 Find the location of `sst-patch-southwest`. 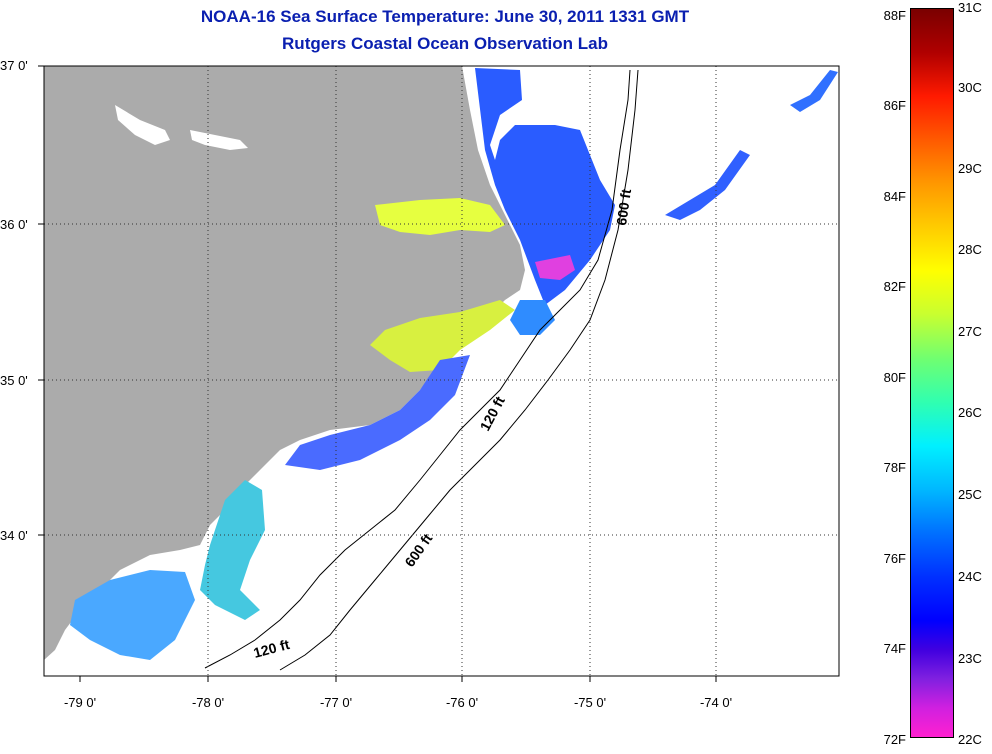

sst-patch-southwest is located at coordinates (132, 615).